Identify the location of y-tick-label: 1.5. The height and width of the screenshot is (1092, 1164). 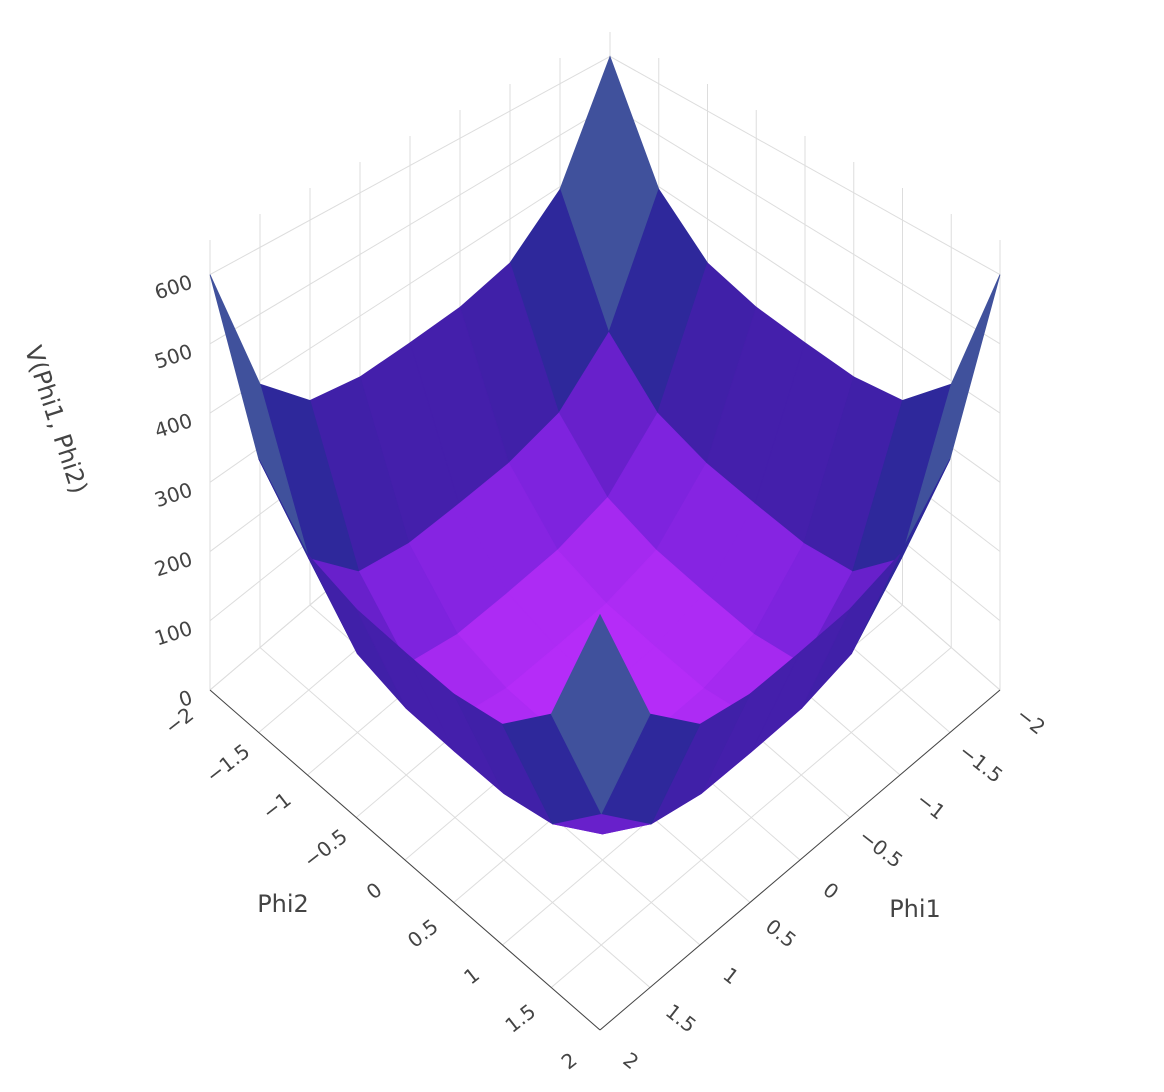
(520, 1018).